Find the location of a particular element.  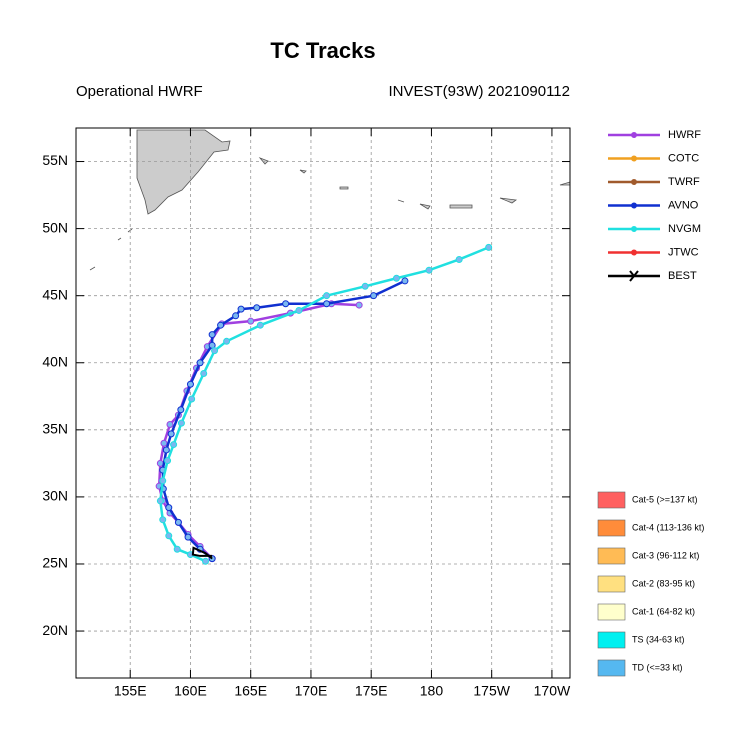

y-tick-label: 30N is located at coordinates (55, 496).